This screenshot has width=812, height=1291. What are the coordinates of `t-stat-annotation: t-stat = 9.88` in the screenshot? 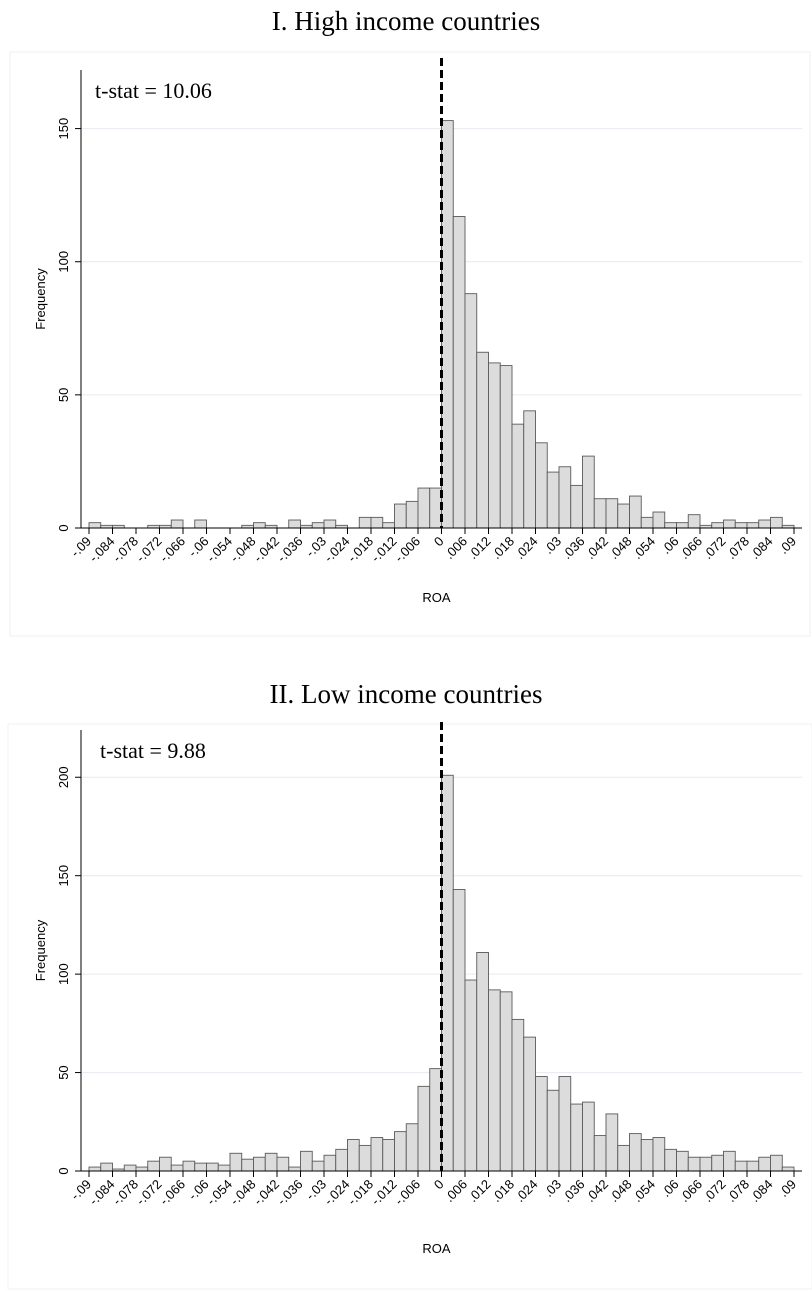 It's located at (153, 750).